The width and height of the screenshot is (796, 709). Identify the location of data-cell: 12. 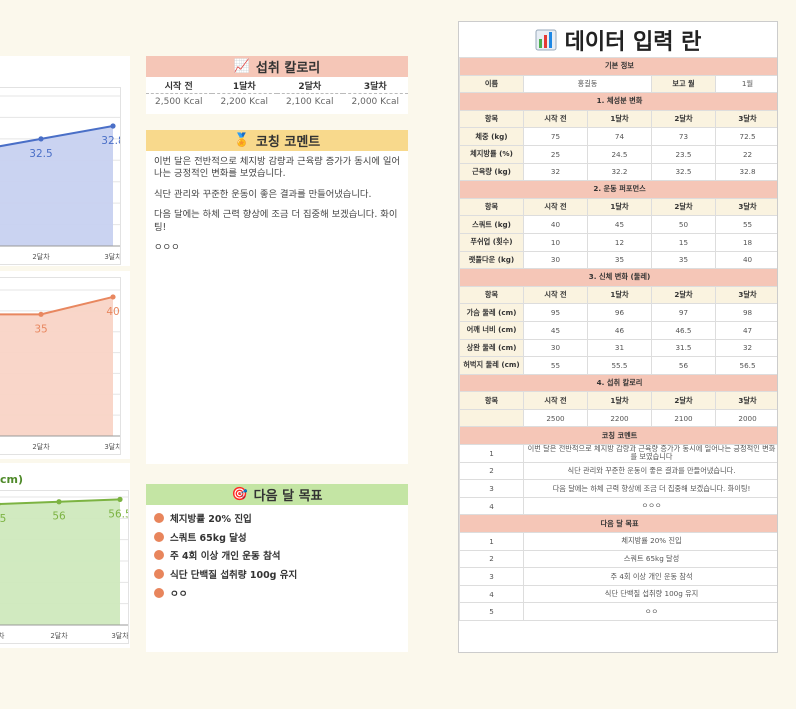
(619, 242).